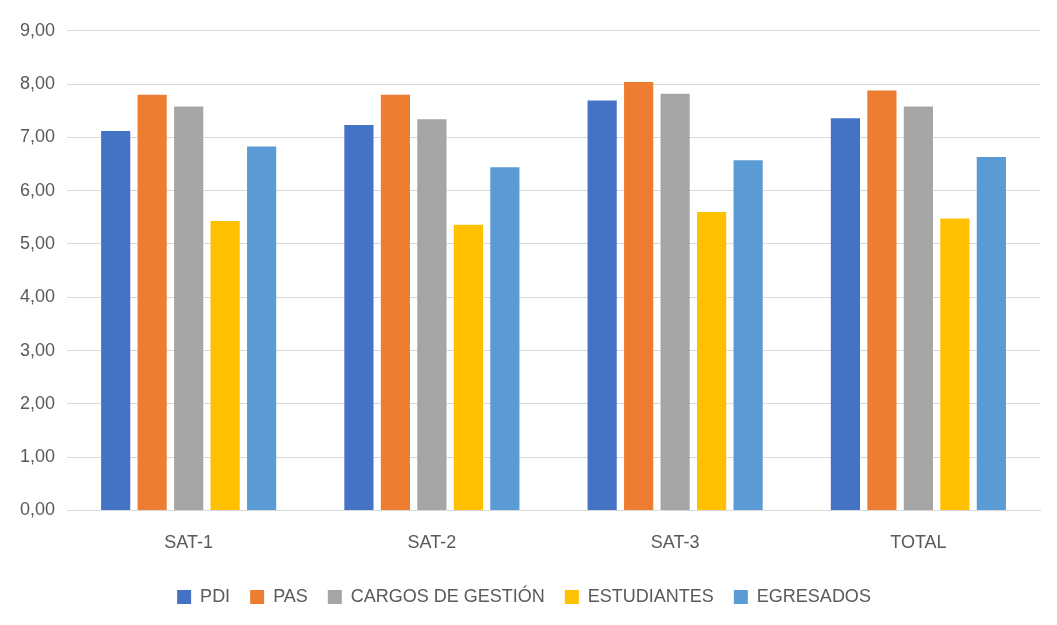 The width and height of the screenshot is (1057, 625). What do you see at coordinates (37, 242) in the screenshot?
I see `y-tick-label: 5,00` at bounding box center [37, 242].